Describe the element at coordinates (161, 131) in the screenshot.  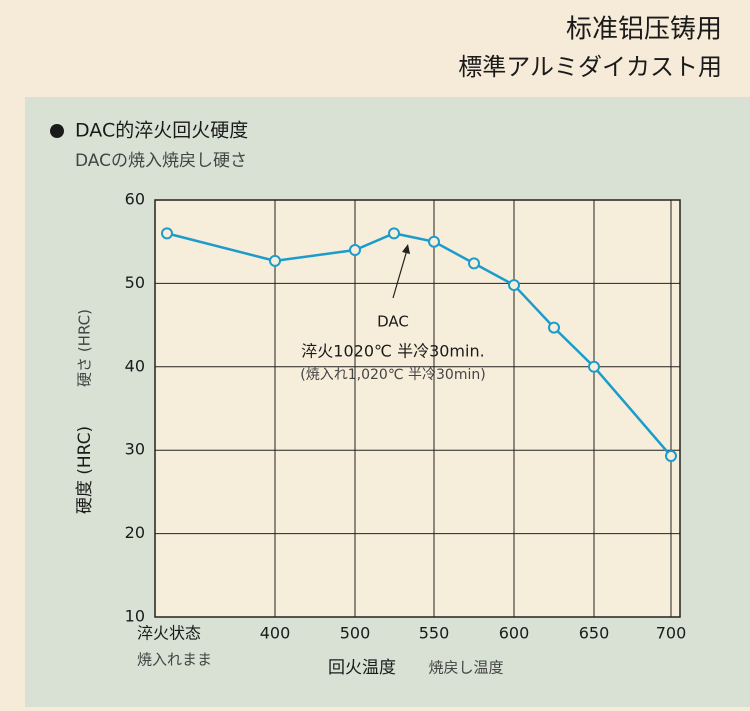
I see `chart-title: DAC的淬火回火硬度` at that location.